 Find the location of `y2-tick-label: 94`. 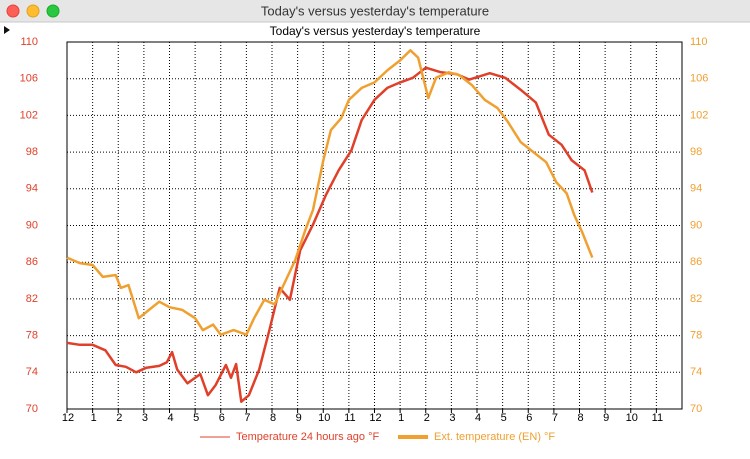

y2-tick-label: 94 is located at coordinates (696, 189).